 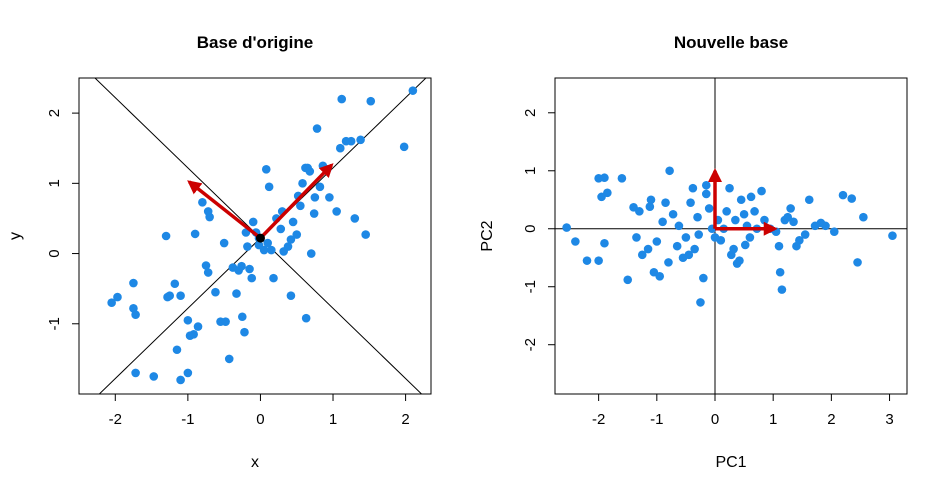 What do you see at coordinates (889, 419) in the screenshot?
I see `x-tick-label: 3` at bounding box center [889, 419].